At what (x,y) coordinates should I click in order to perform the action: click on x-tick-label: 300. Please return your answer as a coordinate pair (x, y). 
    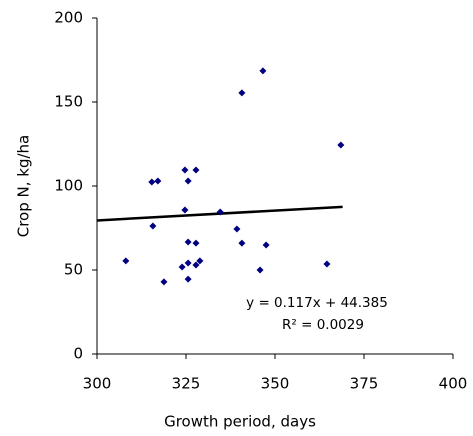
    Looking at the image, I should click on (97, 384).